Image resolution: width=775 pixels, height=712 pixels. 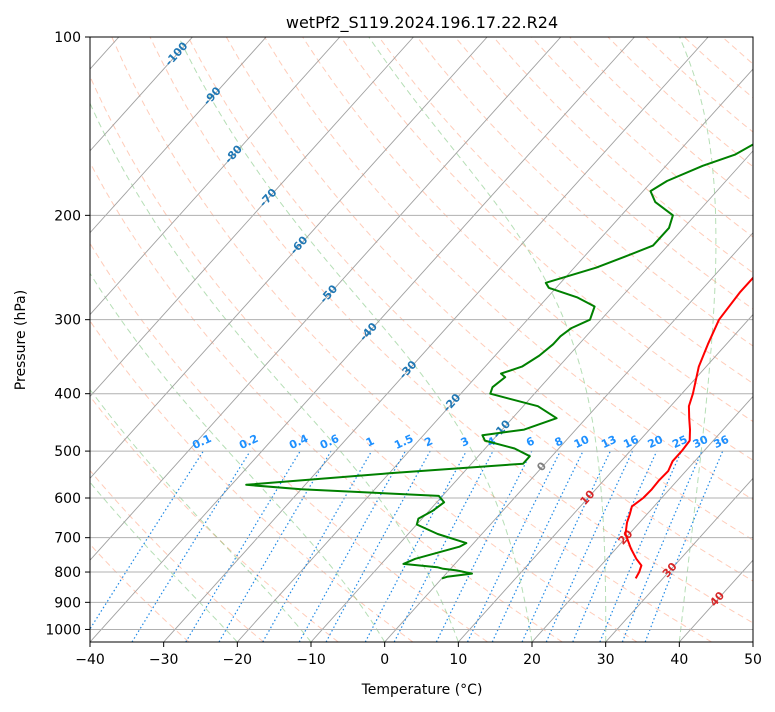 I want to click on mixing-ratio-label: 30, so click(x=701, y=442).